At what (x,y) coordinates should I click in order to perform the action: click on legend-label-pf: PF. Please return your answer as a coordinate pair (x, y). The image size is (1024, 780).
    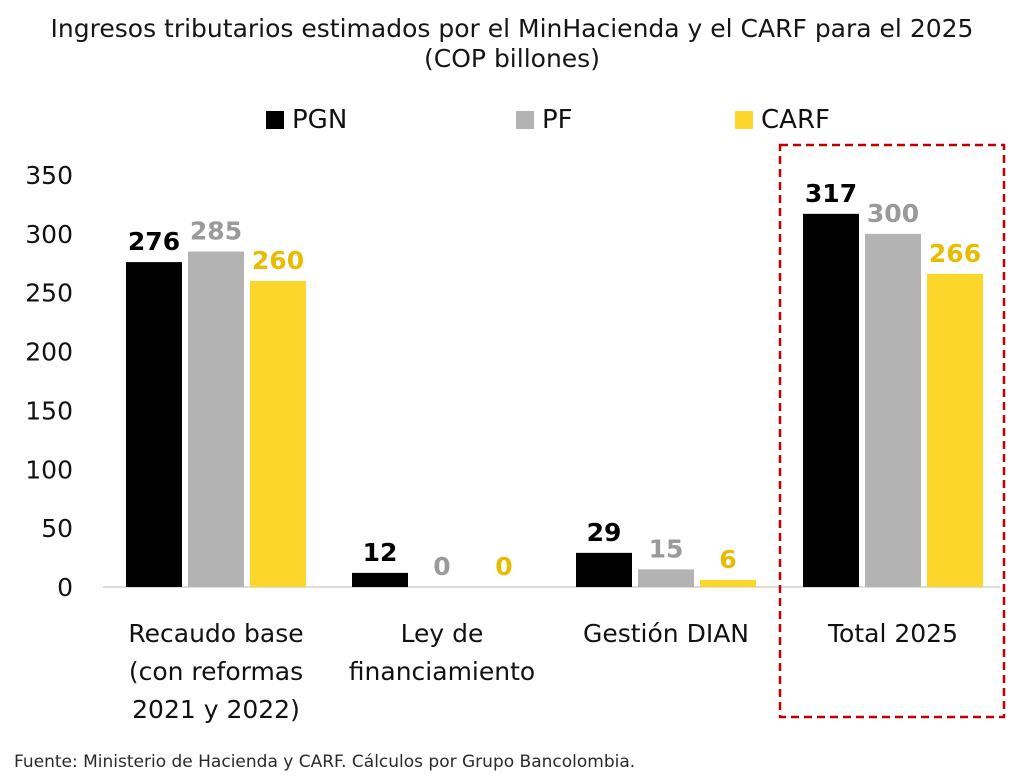
    Looking at the image, I should click on (557, 120).